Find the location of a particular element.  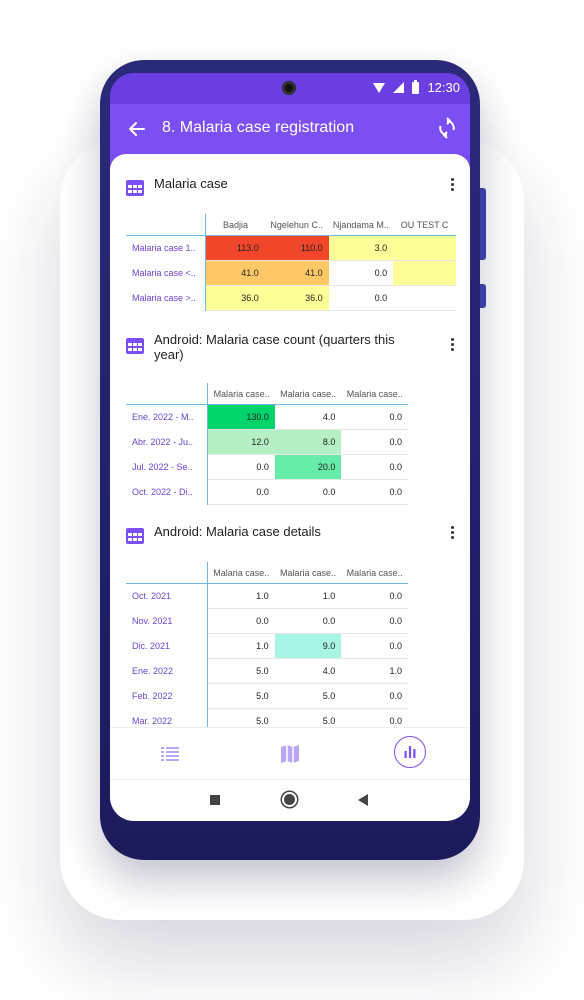

column-header: Ngelehun C.. is located at coordinates (296, 225).